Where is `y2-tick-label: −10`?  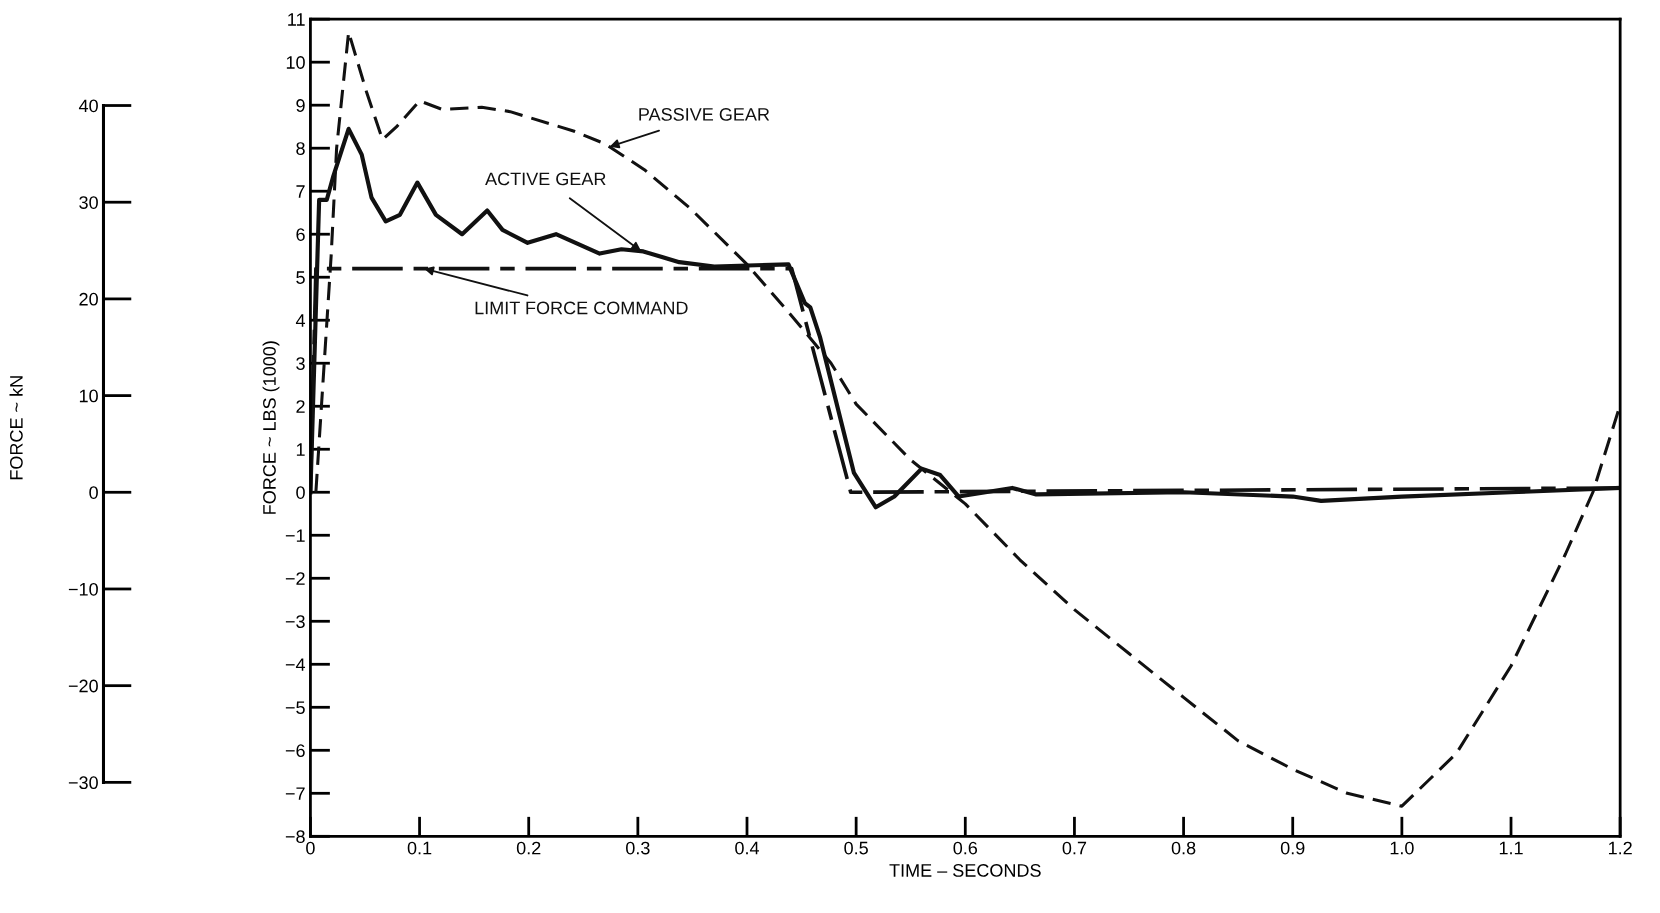 y2-tick-label: −10 is located at coordinates (83, 589).